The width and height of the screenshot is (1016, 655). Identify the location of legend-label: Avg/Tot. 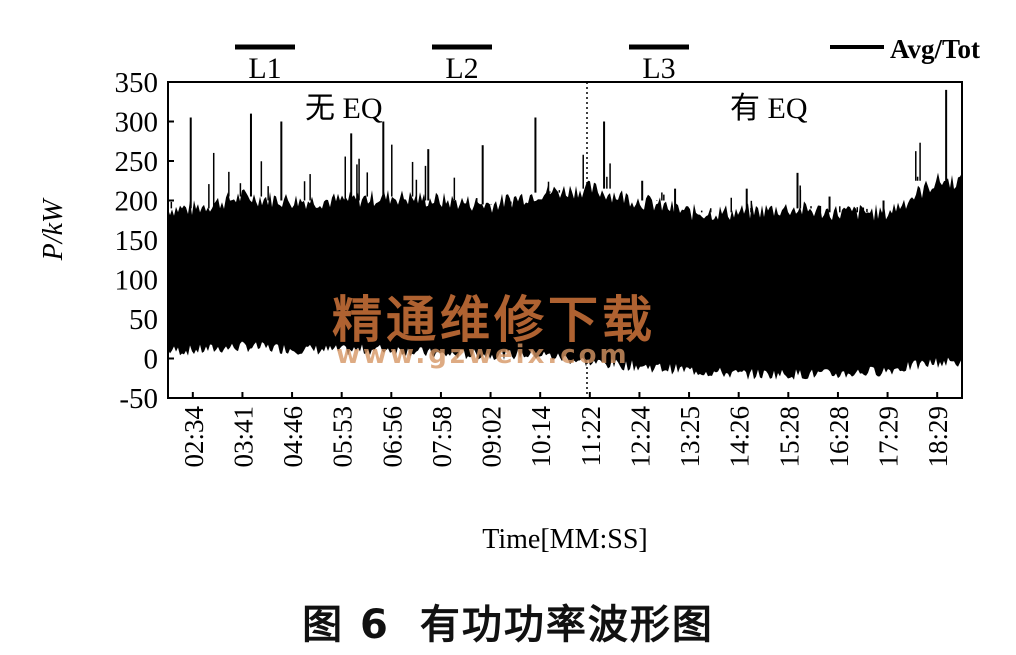
(935, 49).